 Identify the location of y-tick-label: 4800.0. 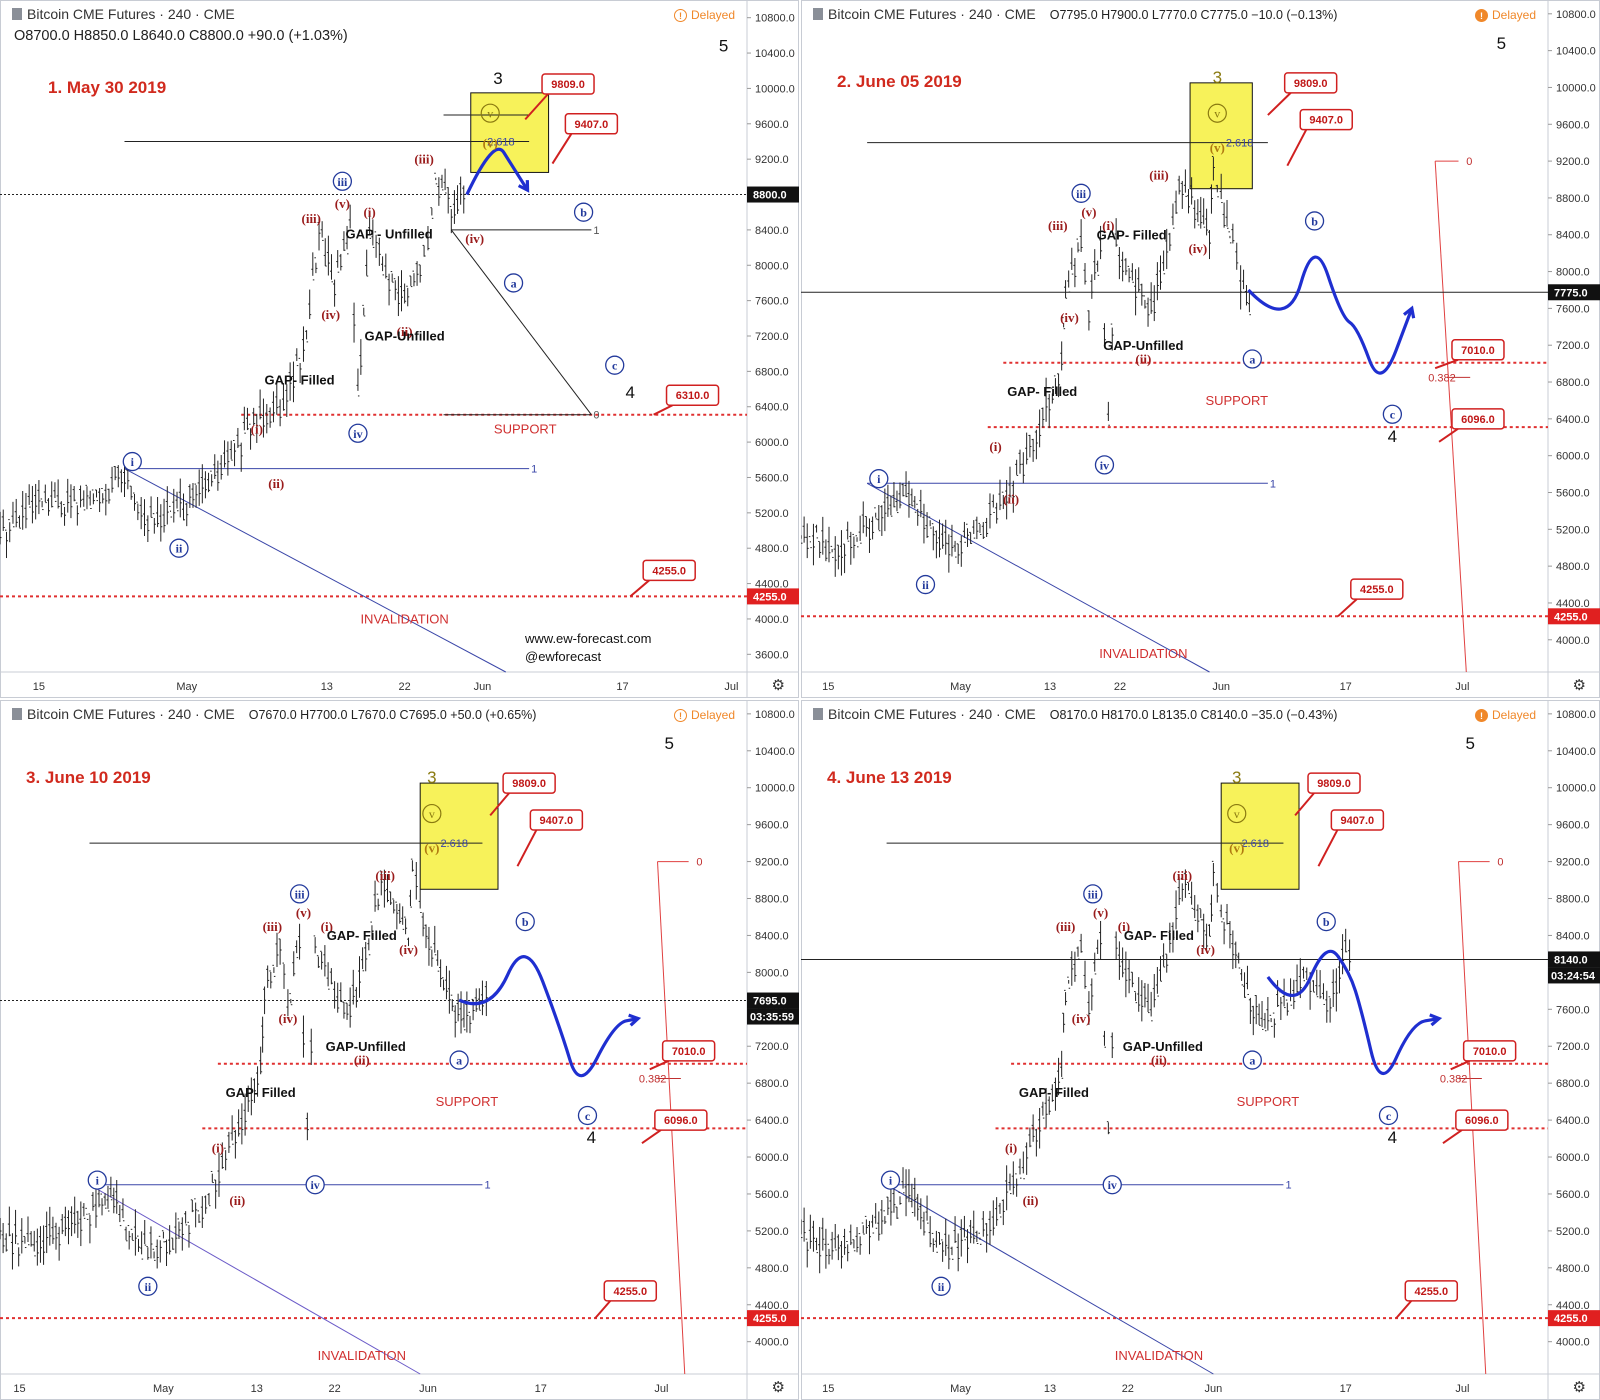
(772, 549).